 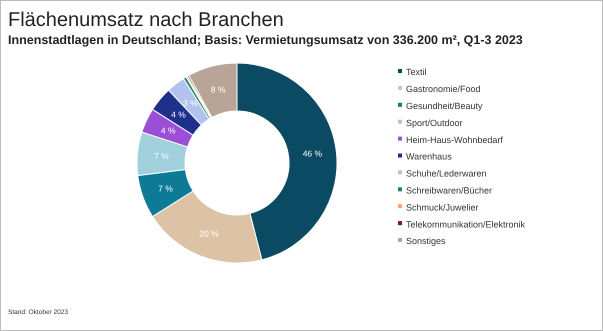 I want to click on chart-title: Flächenumsatz nach Branchen, so click(x=146, y=20).